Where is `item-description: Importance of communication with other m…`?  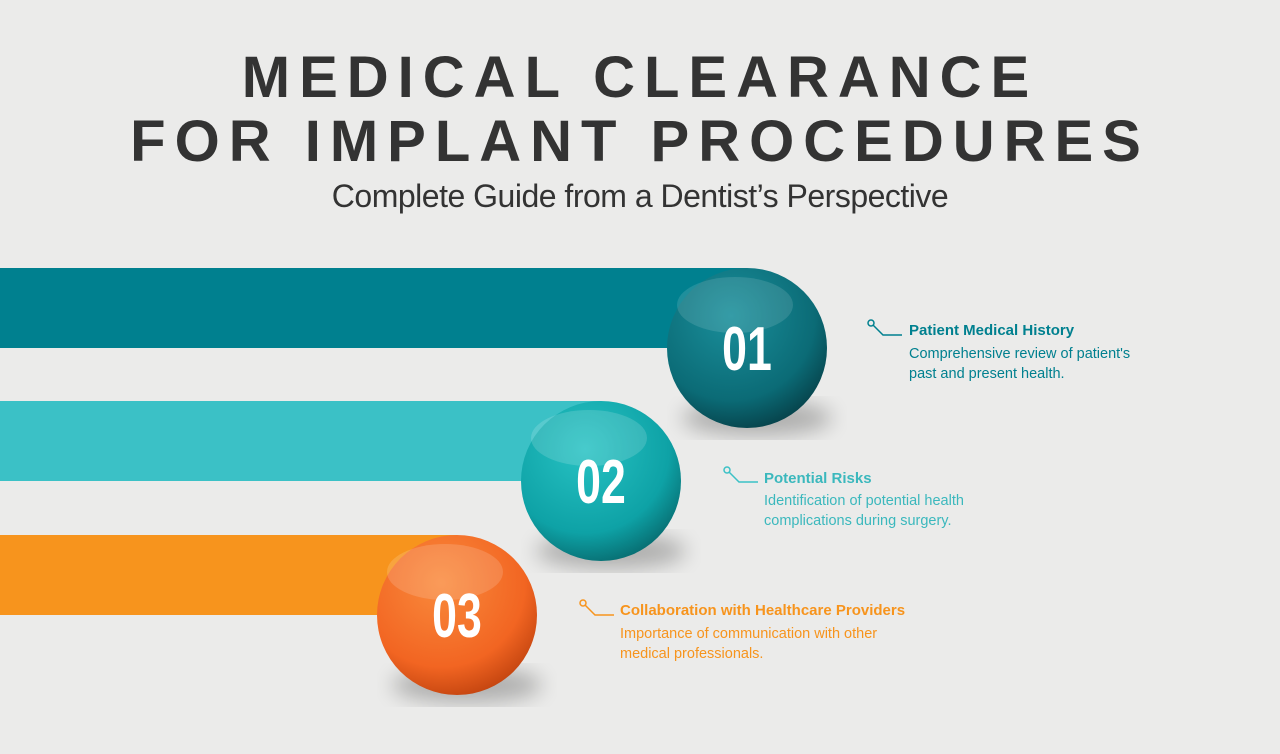 item-description: Importance of communication with other m… is located at coordinates (749, 644).